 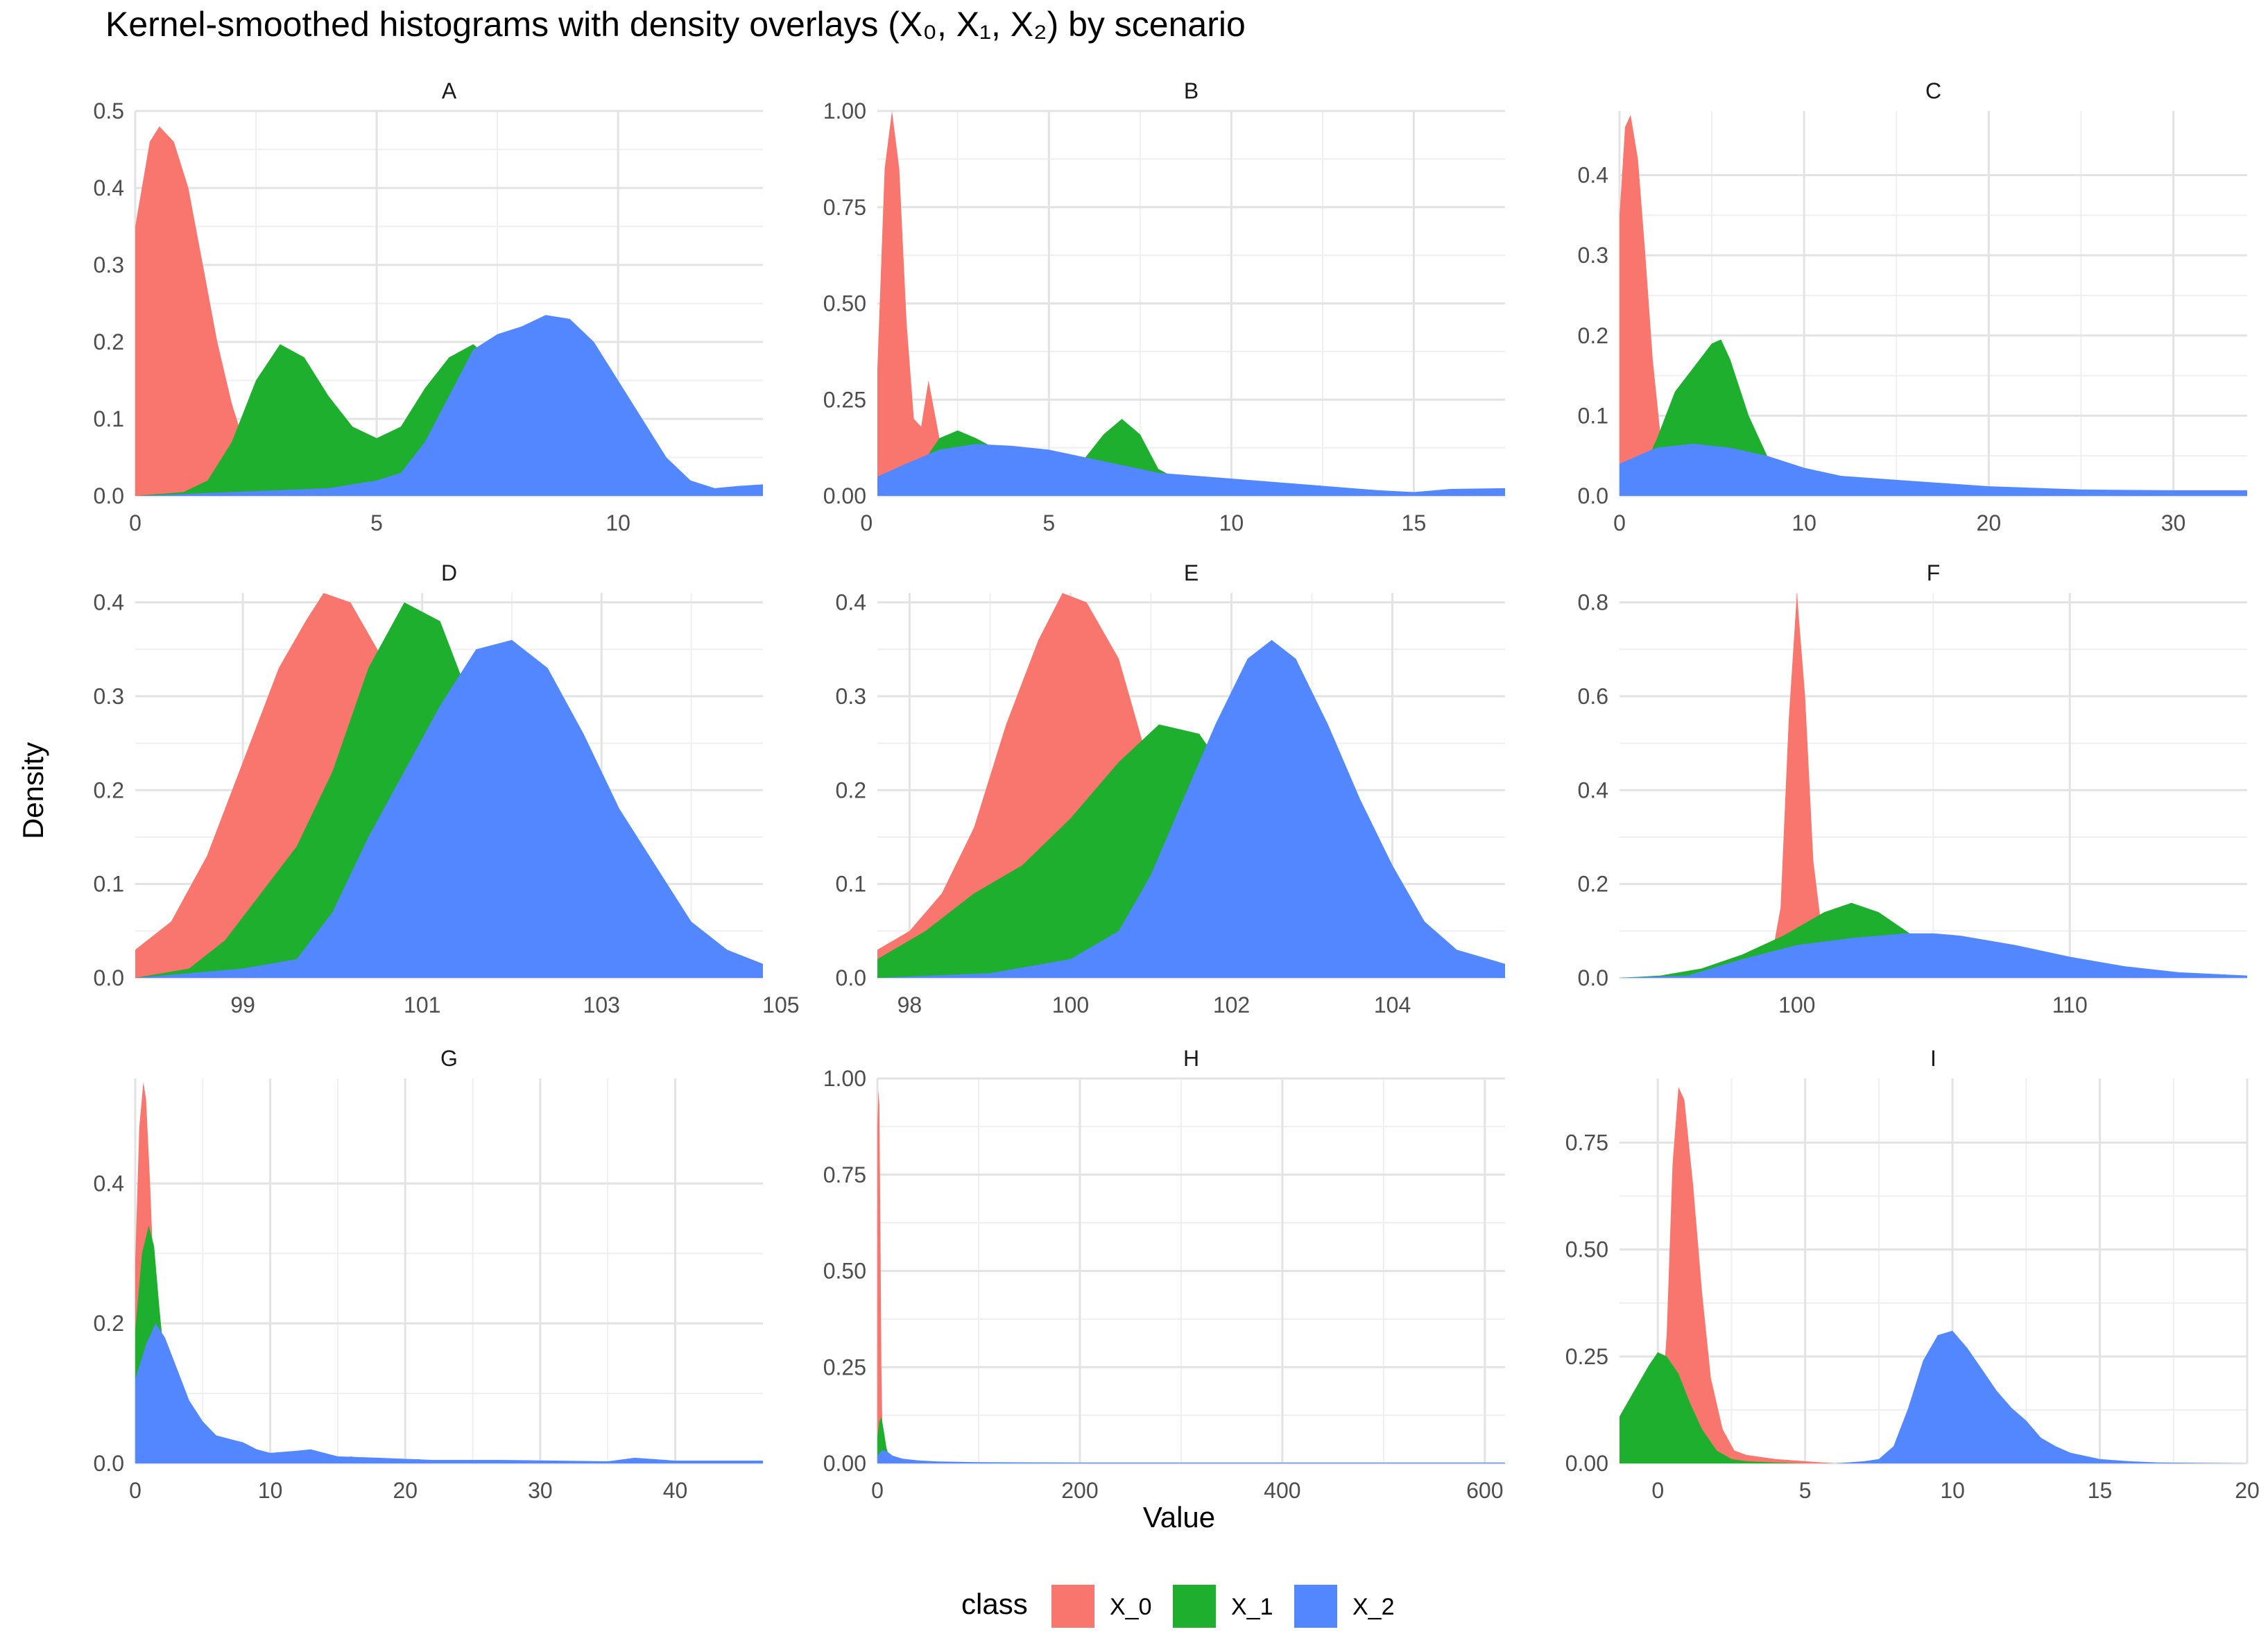 What do you see at coordinates (243, 1004) in the screenshot?
I see `x-tick-label: 99` at bounding box center [243, 1004].